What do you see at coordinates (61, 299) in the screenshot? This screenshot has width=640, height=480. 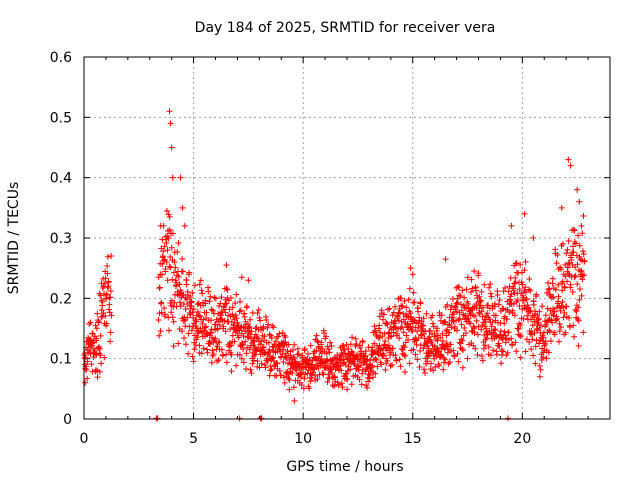 I see `y-tick-label: 0.2` at bounding box center [61, 299].